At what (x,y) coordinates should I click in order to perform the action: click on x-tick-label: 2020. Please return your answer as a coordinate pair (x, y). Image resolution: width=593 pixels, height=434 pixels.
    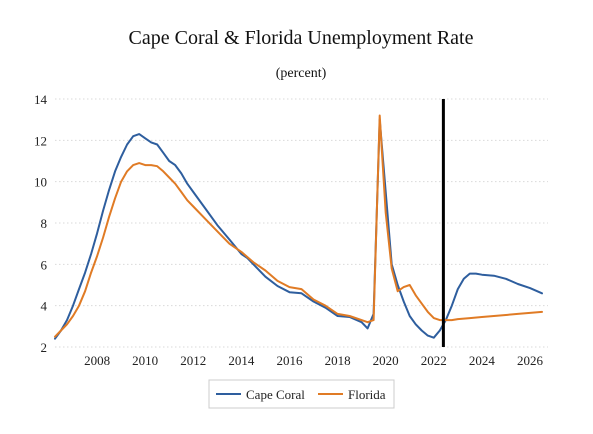
    Looking at the image, I should click on (386, 360).